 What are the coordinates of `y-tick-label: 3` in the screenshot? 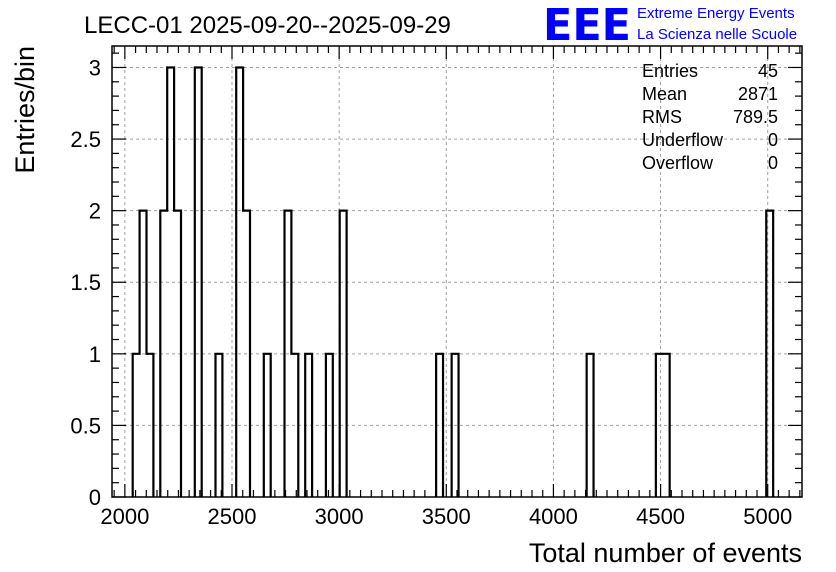 It's located at (95, 67).